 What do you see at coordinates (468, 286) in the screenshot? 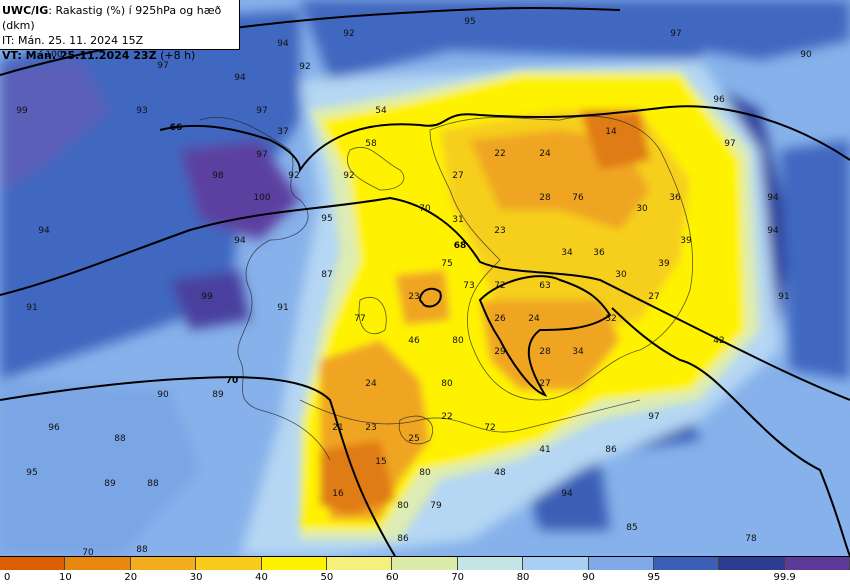
I see `humidity-value: 73` at bounding box center [468, 286].